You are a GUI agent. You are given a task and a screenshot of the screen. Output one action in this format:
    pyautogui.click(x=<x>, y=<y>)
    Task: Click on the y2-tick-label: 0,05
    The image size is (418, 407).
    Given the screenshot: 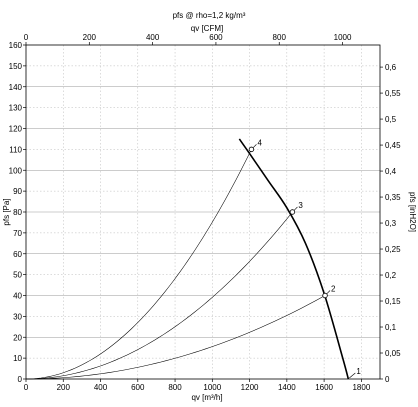 What is the action you would take?
    pyautogui.click(x=393, y=353)
    